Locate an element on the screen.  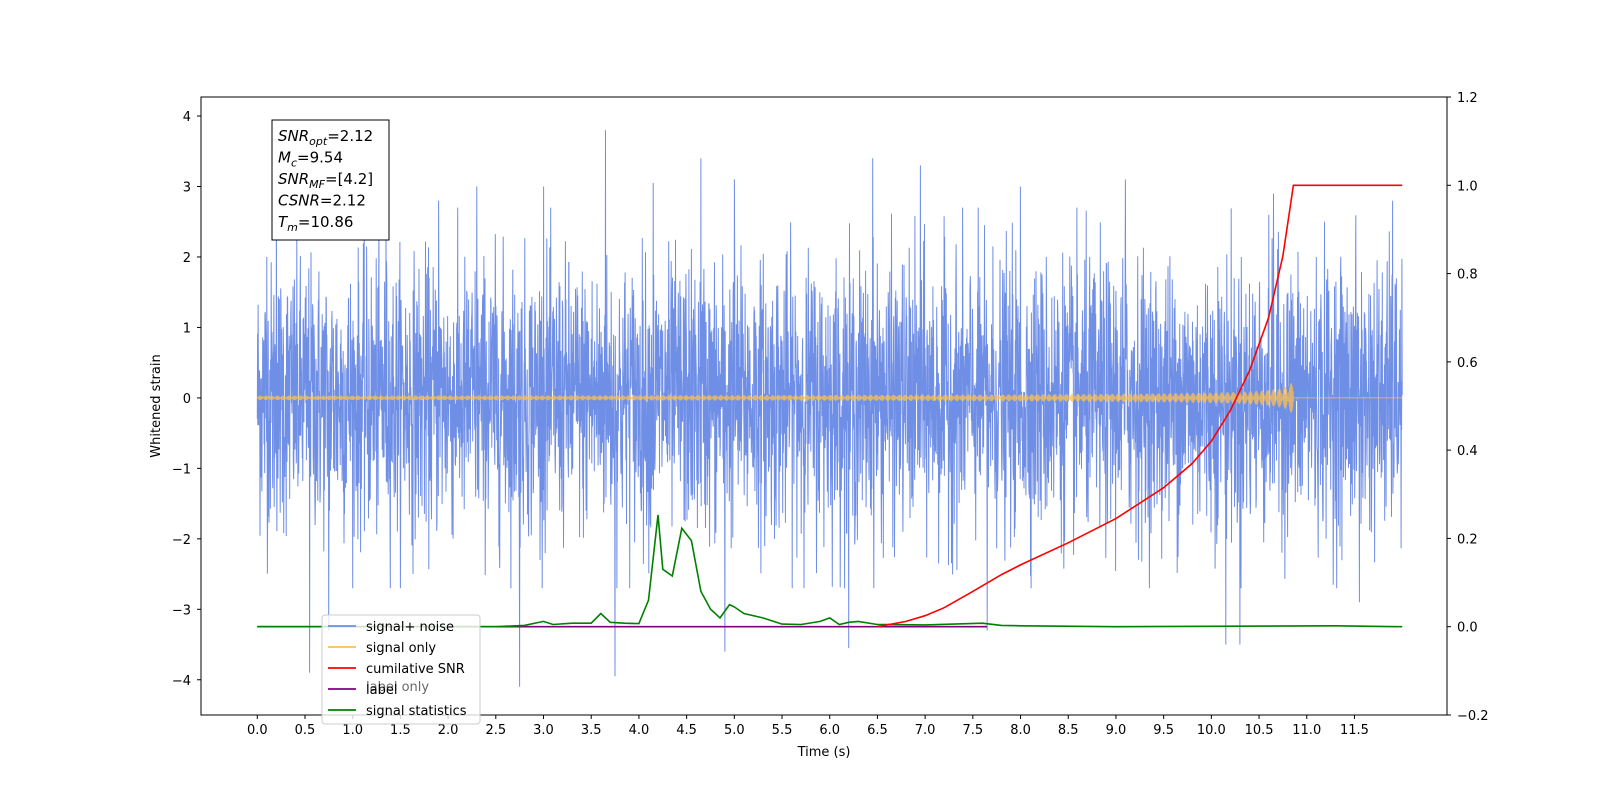
info-box-line: SNRopt=2.12 is located at coordinates (325, 137).